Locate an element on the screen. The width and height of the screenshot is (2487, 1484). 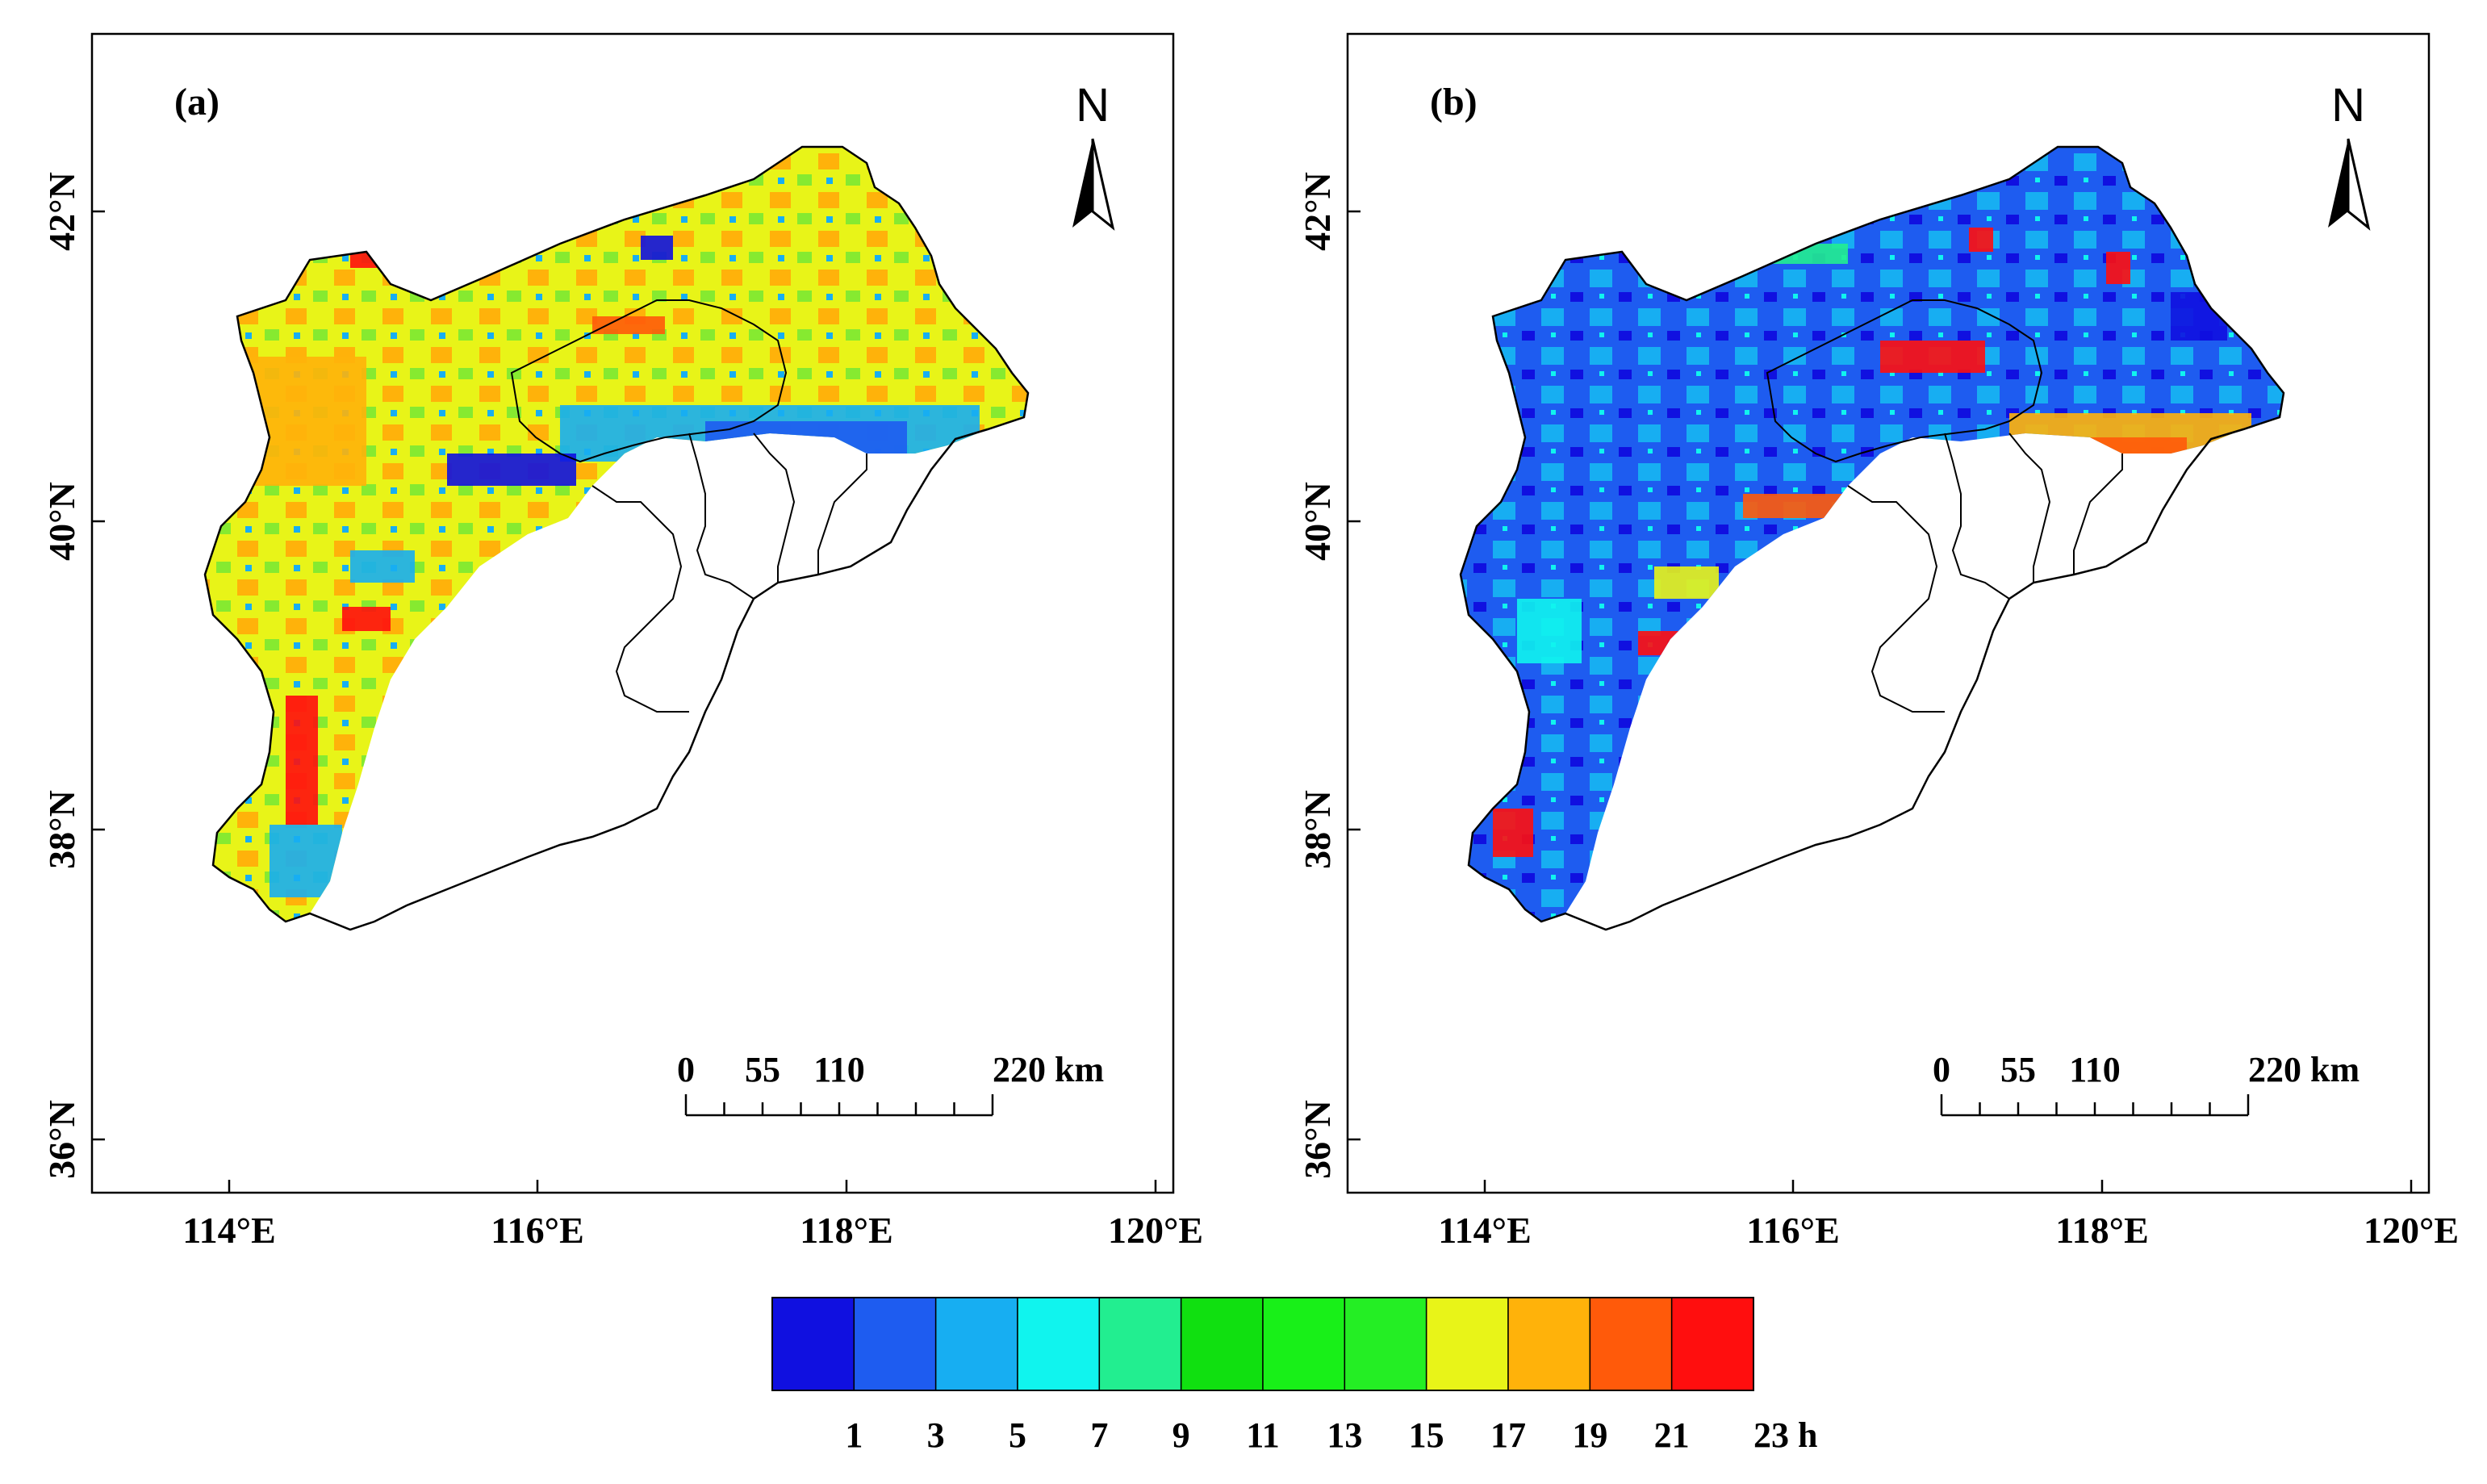
colorbar-tick-label: 3 is located at coordinates (936, 1435).